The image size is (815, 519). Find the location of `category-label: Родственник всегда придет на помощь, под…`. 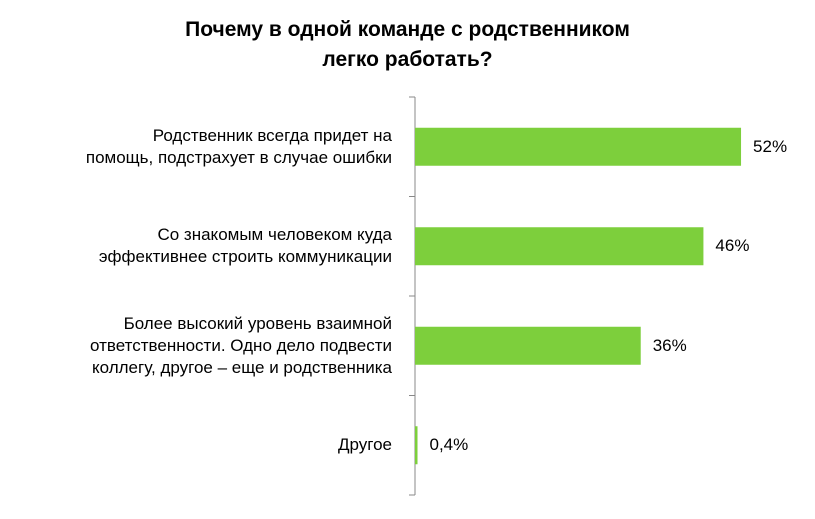

category-label: Родственник всегда придет на помощь, под… is located at coordinates (238, 146).